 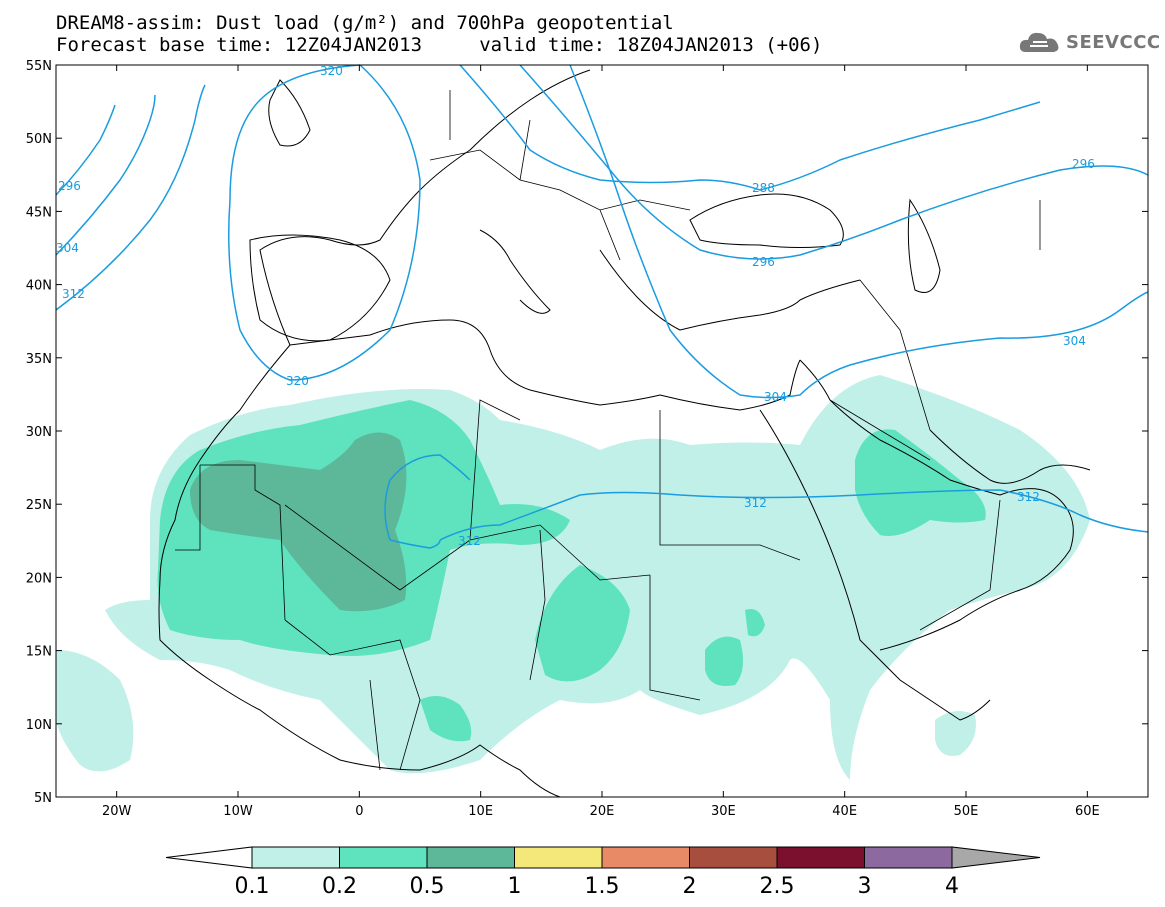 I want to click on contour-320-west, so click(x=294, y=222).